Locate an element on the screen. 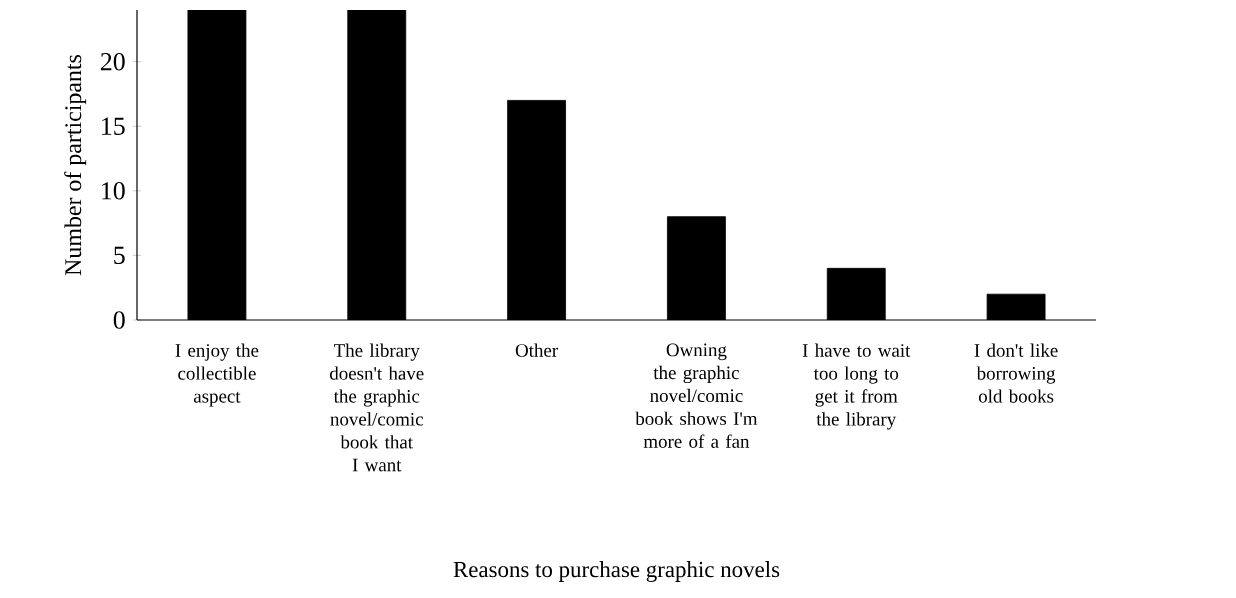 The width and height of the screenshot is (1236, 598). y-axis-title: Number of participants is located at coordinates (75, 165).